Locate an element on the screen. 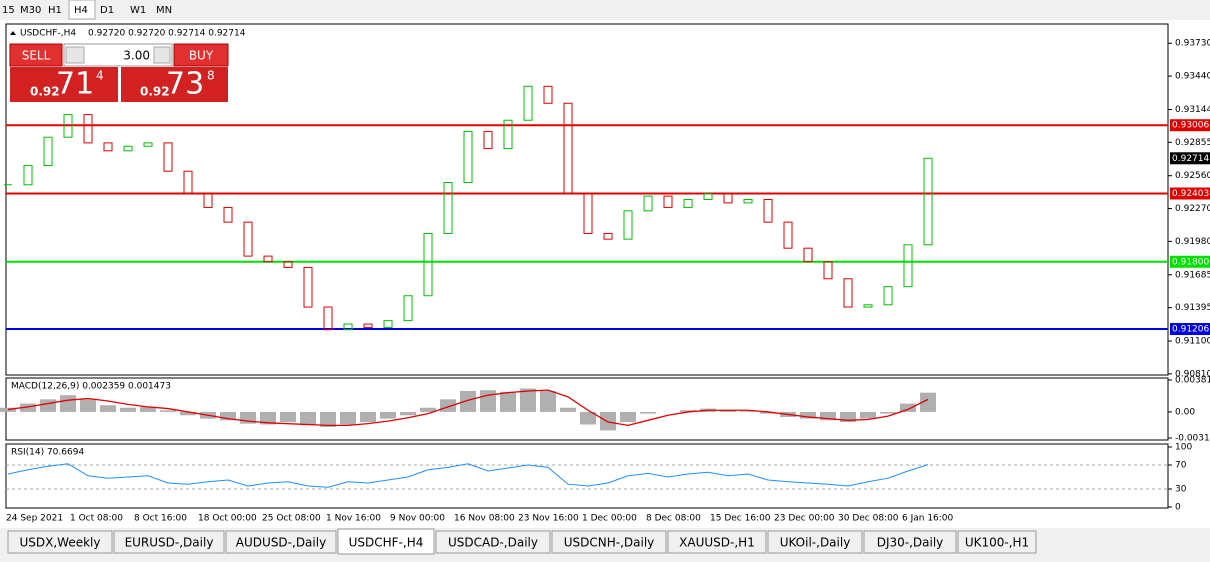 Image resolution: width=1210 pixels, height=562 pixels. tab-label: EURUSD-,Daily is located at coordinates (169, 543).